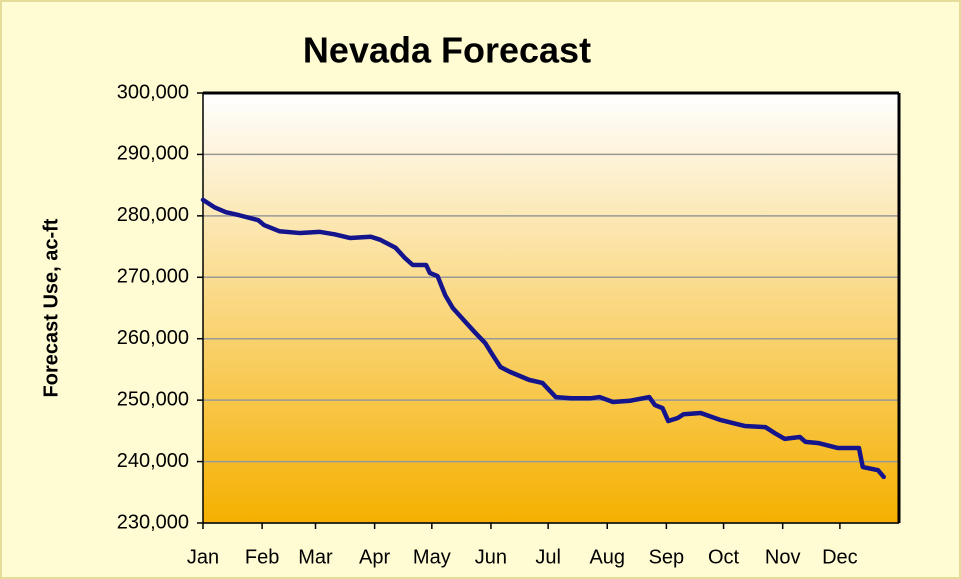 The height and width of the screenshot is (579, 961). What do you see at coordinates (153, 338) in the screenshot?
I see `y-tick-label: 260,000` at bounding box center [153, 338].